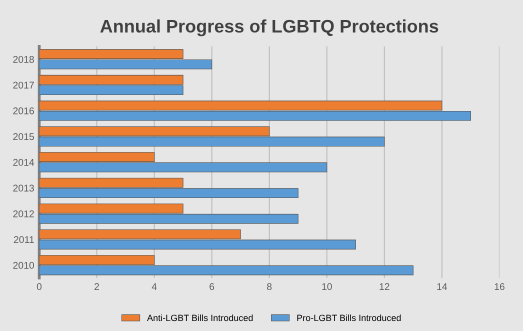 The image size is (523, 331). What do you see at coordinates (24, 240) in the screenshot?
I see `y-tick-label: 2011` at bounding box center [24, 240].